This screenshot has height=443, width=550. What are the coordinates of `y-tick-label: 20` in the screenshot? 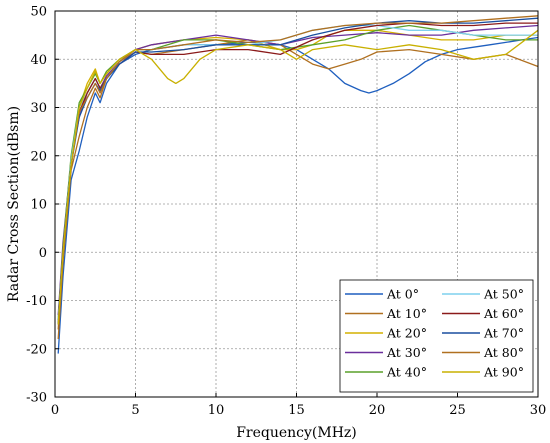 It's located at (38, 156).